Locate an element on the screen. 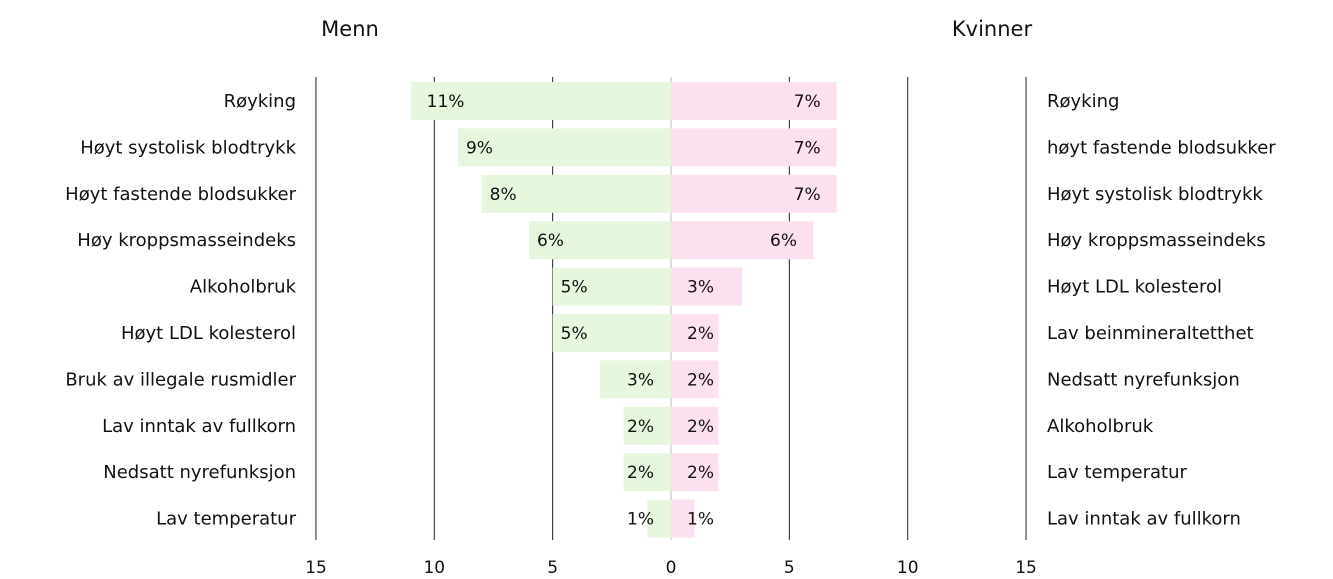  data-label: 11% is located at coordinates (446, 102).